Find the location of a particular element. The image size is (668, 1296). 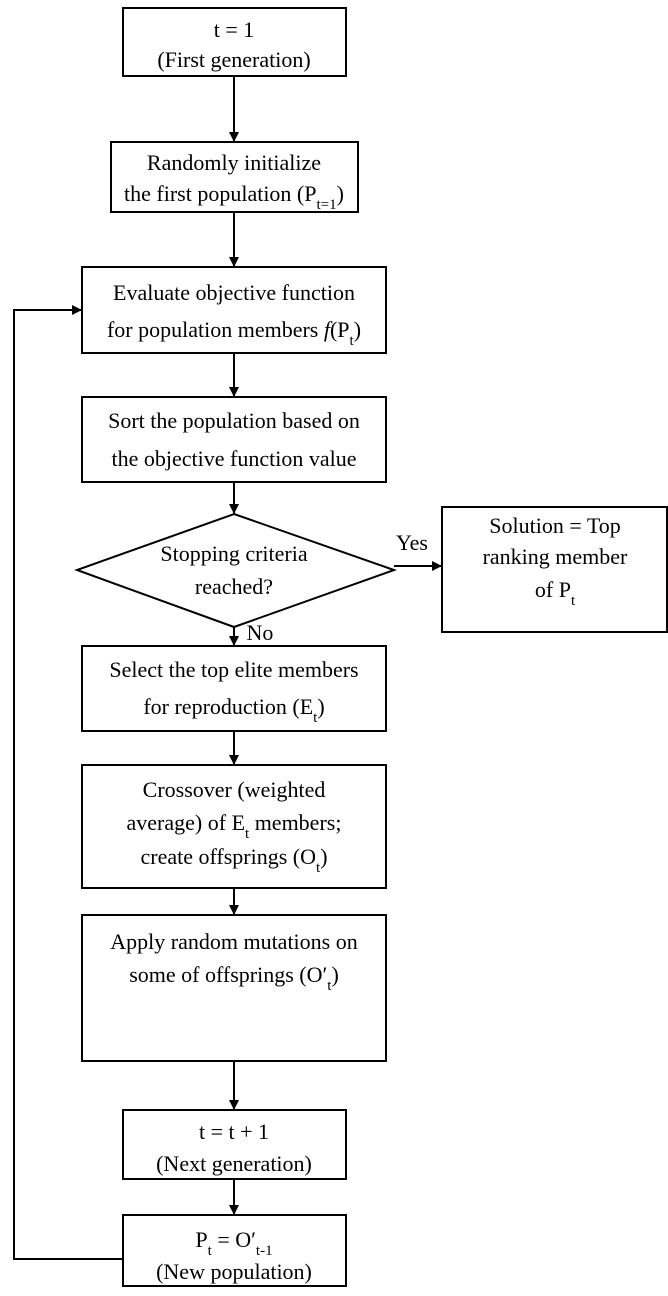

node-text: reached? is located at coordinates (234, 586).